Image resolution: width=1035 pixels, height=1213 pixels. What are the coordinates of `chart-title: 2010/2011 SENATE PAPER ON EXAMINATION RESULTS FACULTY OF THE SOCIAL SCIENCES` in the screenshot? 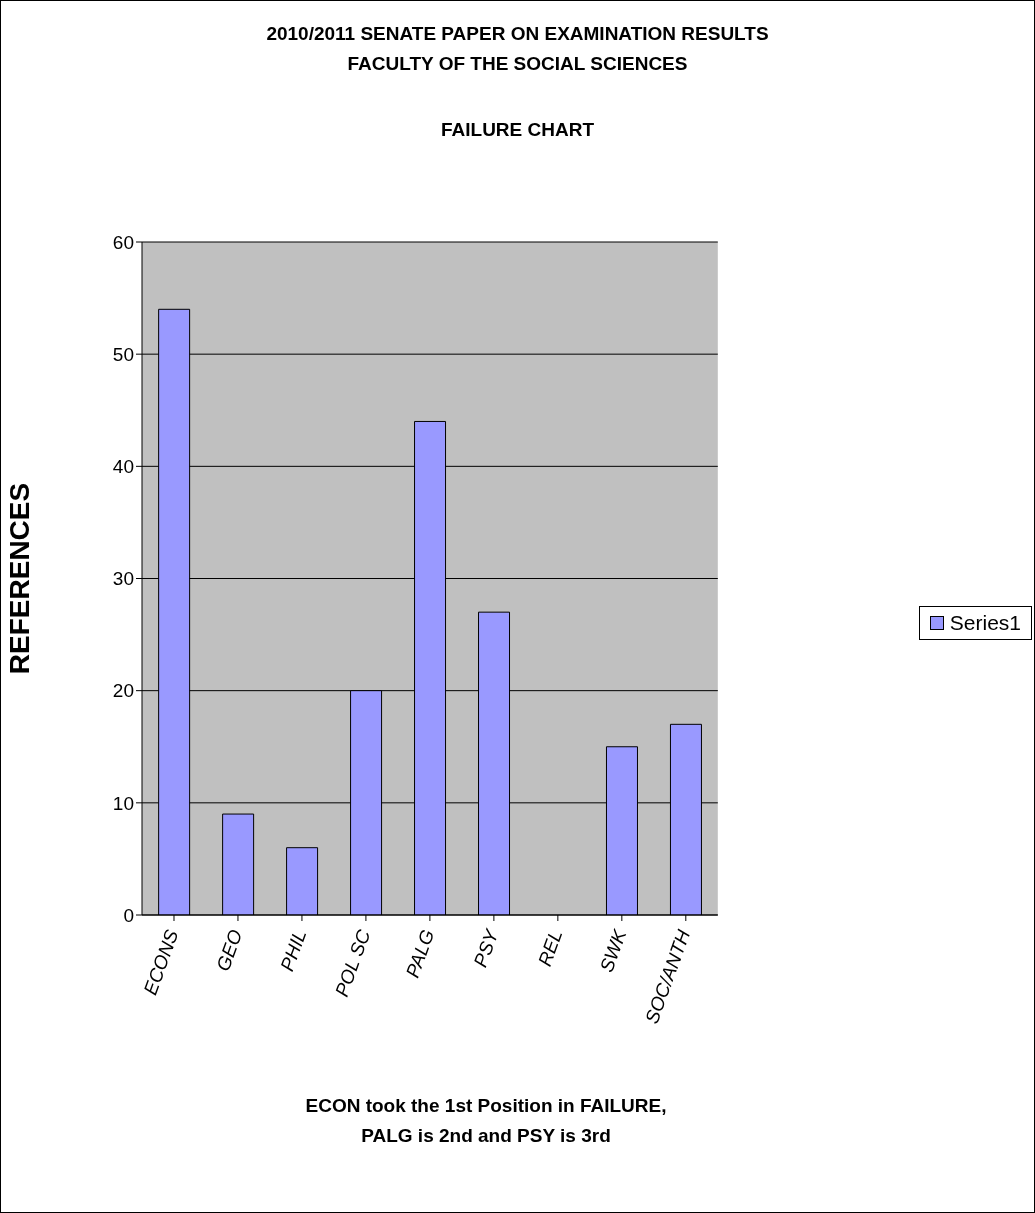 It's located at (517, 49).